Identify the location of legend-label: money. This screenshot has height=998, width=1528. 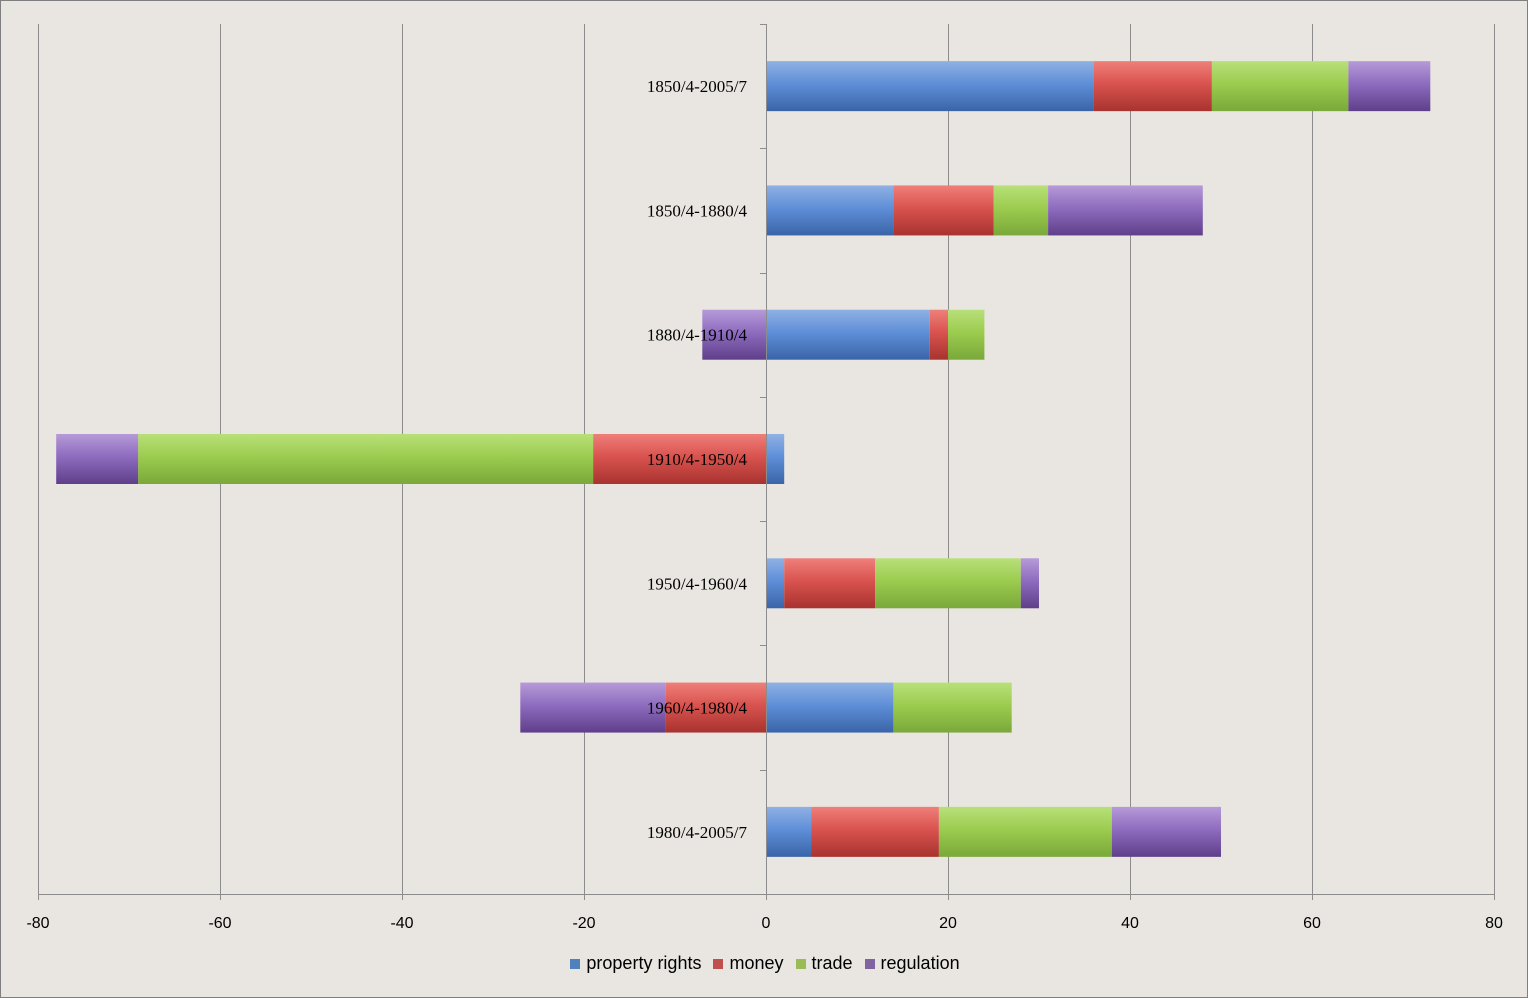
(756, 963).